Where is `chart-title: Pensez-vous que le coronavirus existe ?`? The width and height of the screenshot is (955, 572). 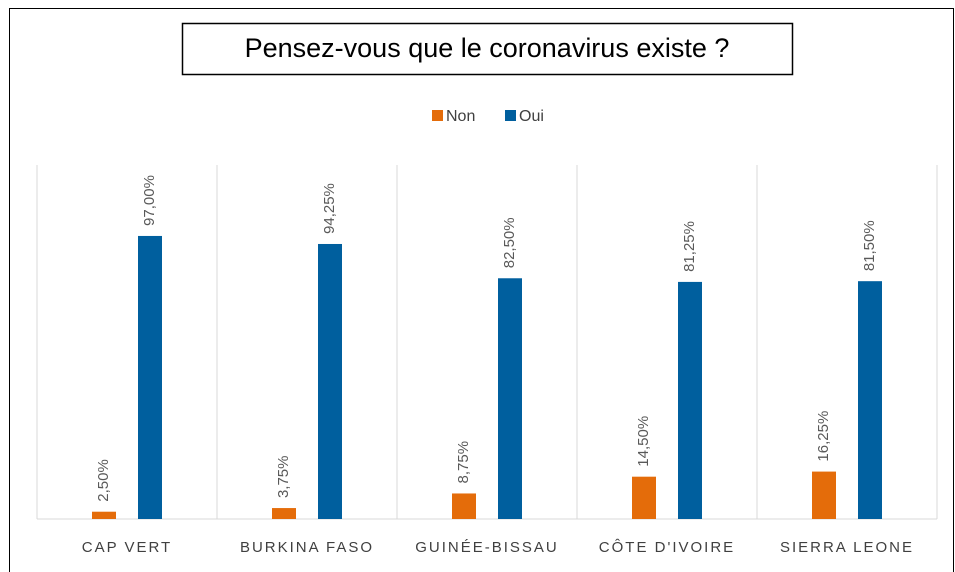 chart-title: Pensez-vous que le coronavirus existe ? is located at coordinates (487, 48).